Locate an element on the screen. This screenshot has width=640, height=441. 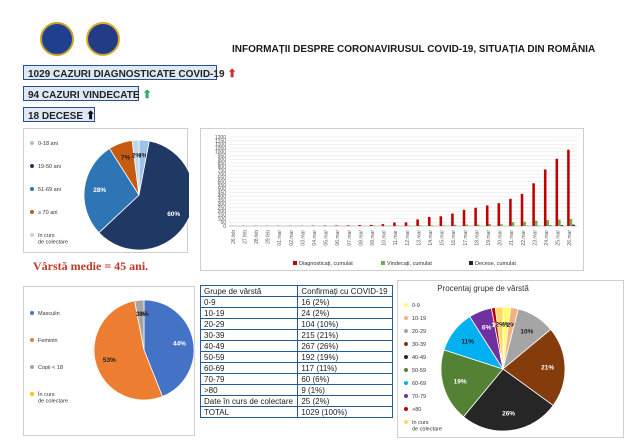
age-pie-data-label: 2% is located at coordinates (137, 155).